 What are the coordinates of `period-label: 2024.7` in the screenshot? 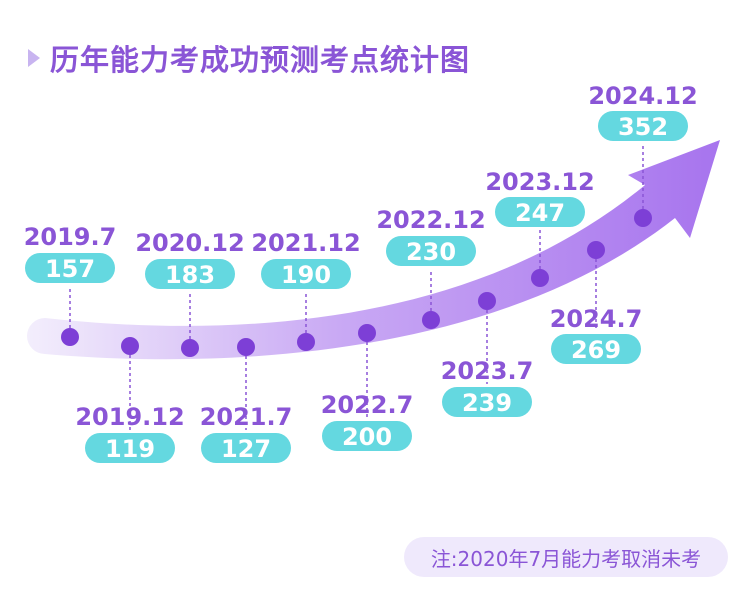 It's located at (596, 319).